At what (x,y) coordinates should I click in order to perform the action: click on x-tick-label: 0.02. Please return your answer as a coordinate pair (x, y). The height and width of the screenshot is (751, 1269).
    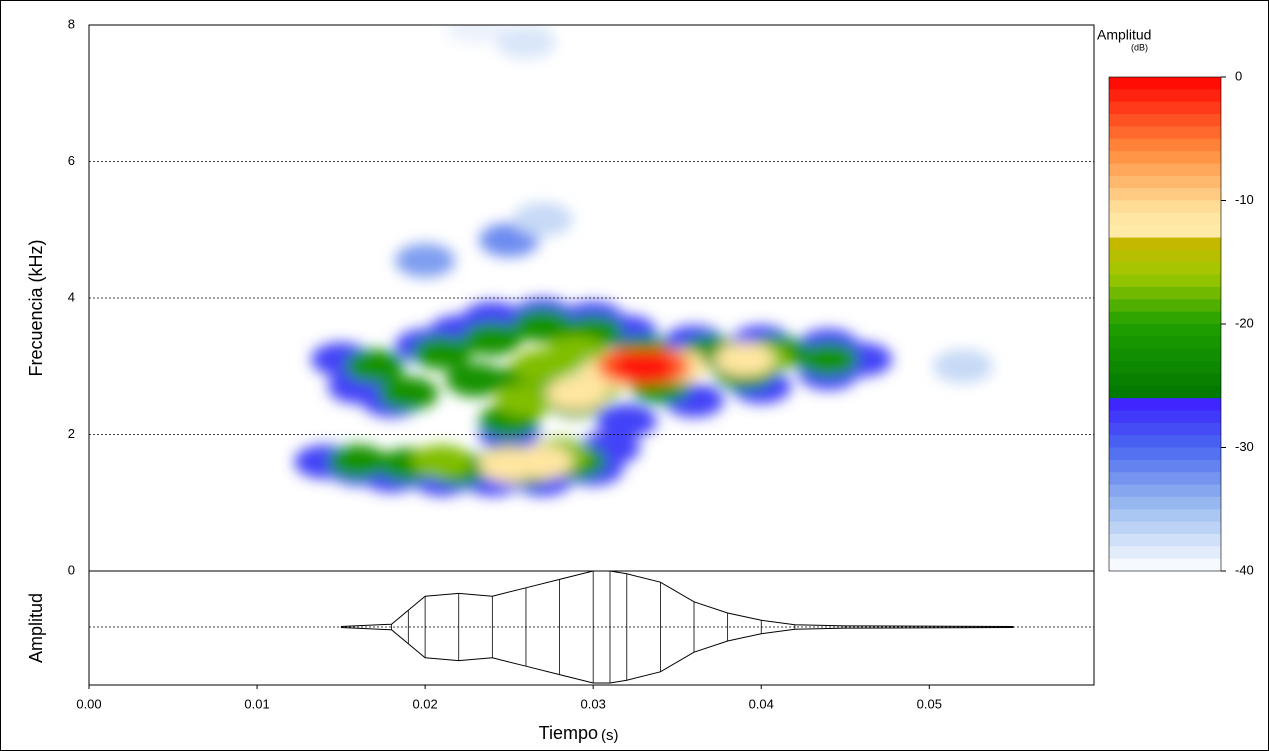
    Looking at the image, I should click on (424, 703).